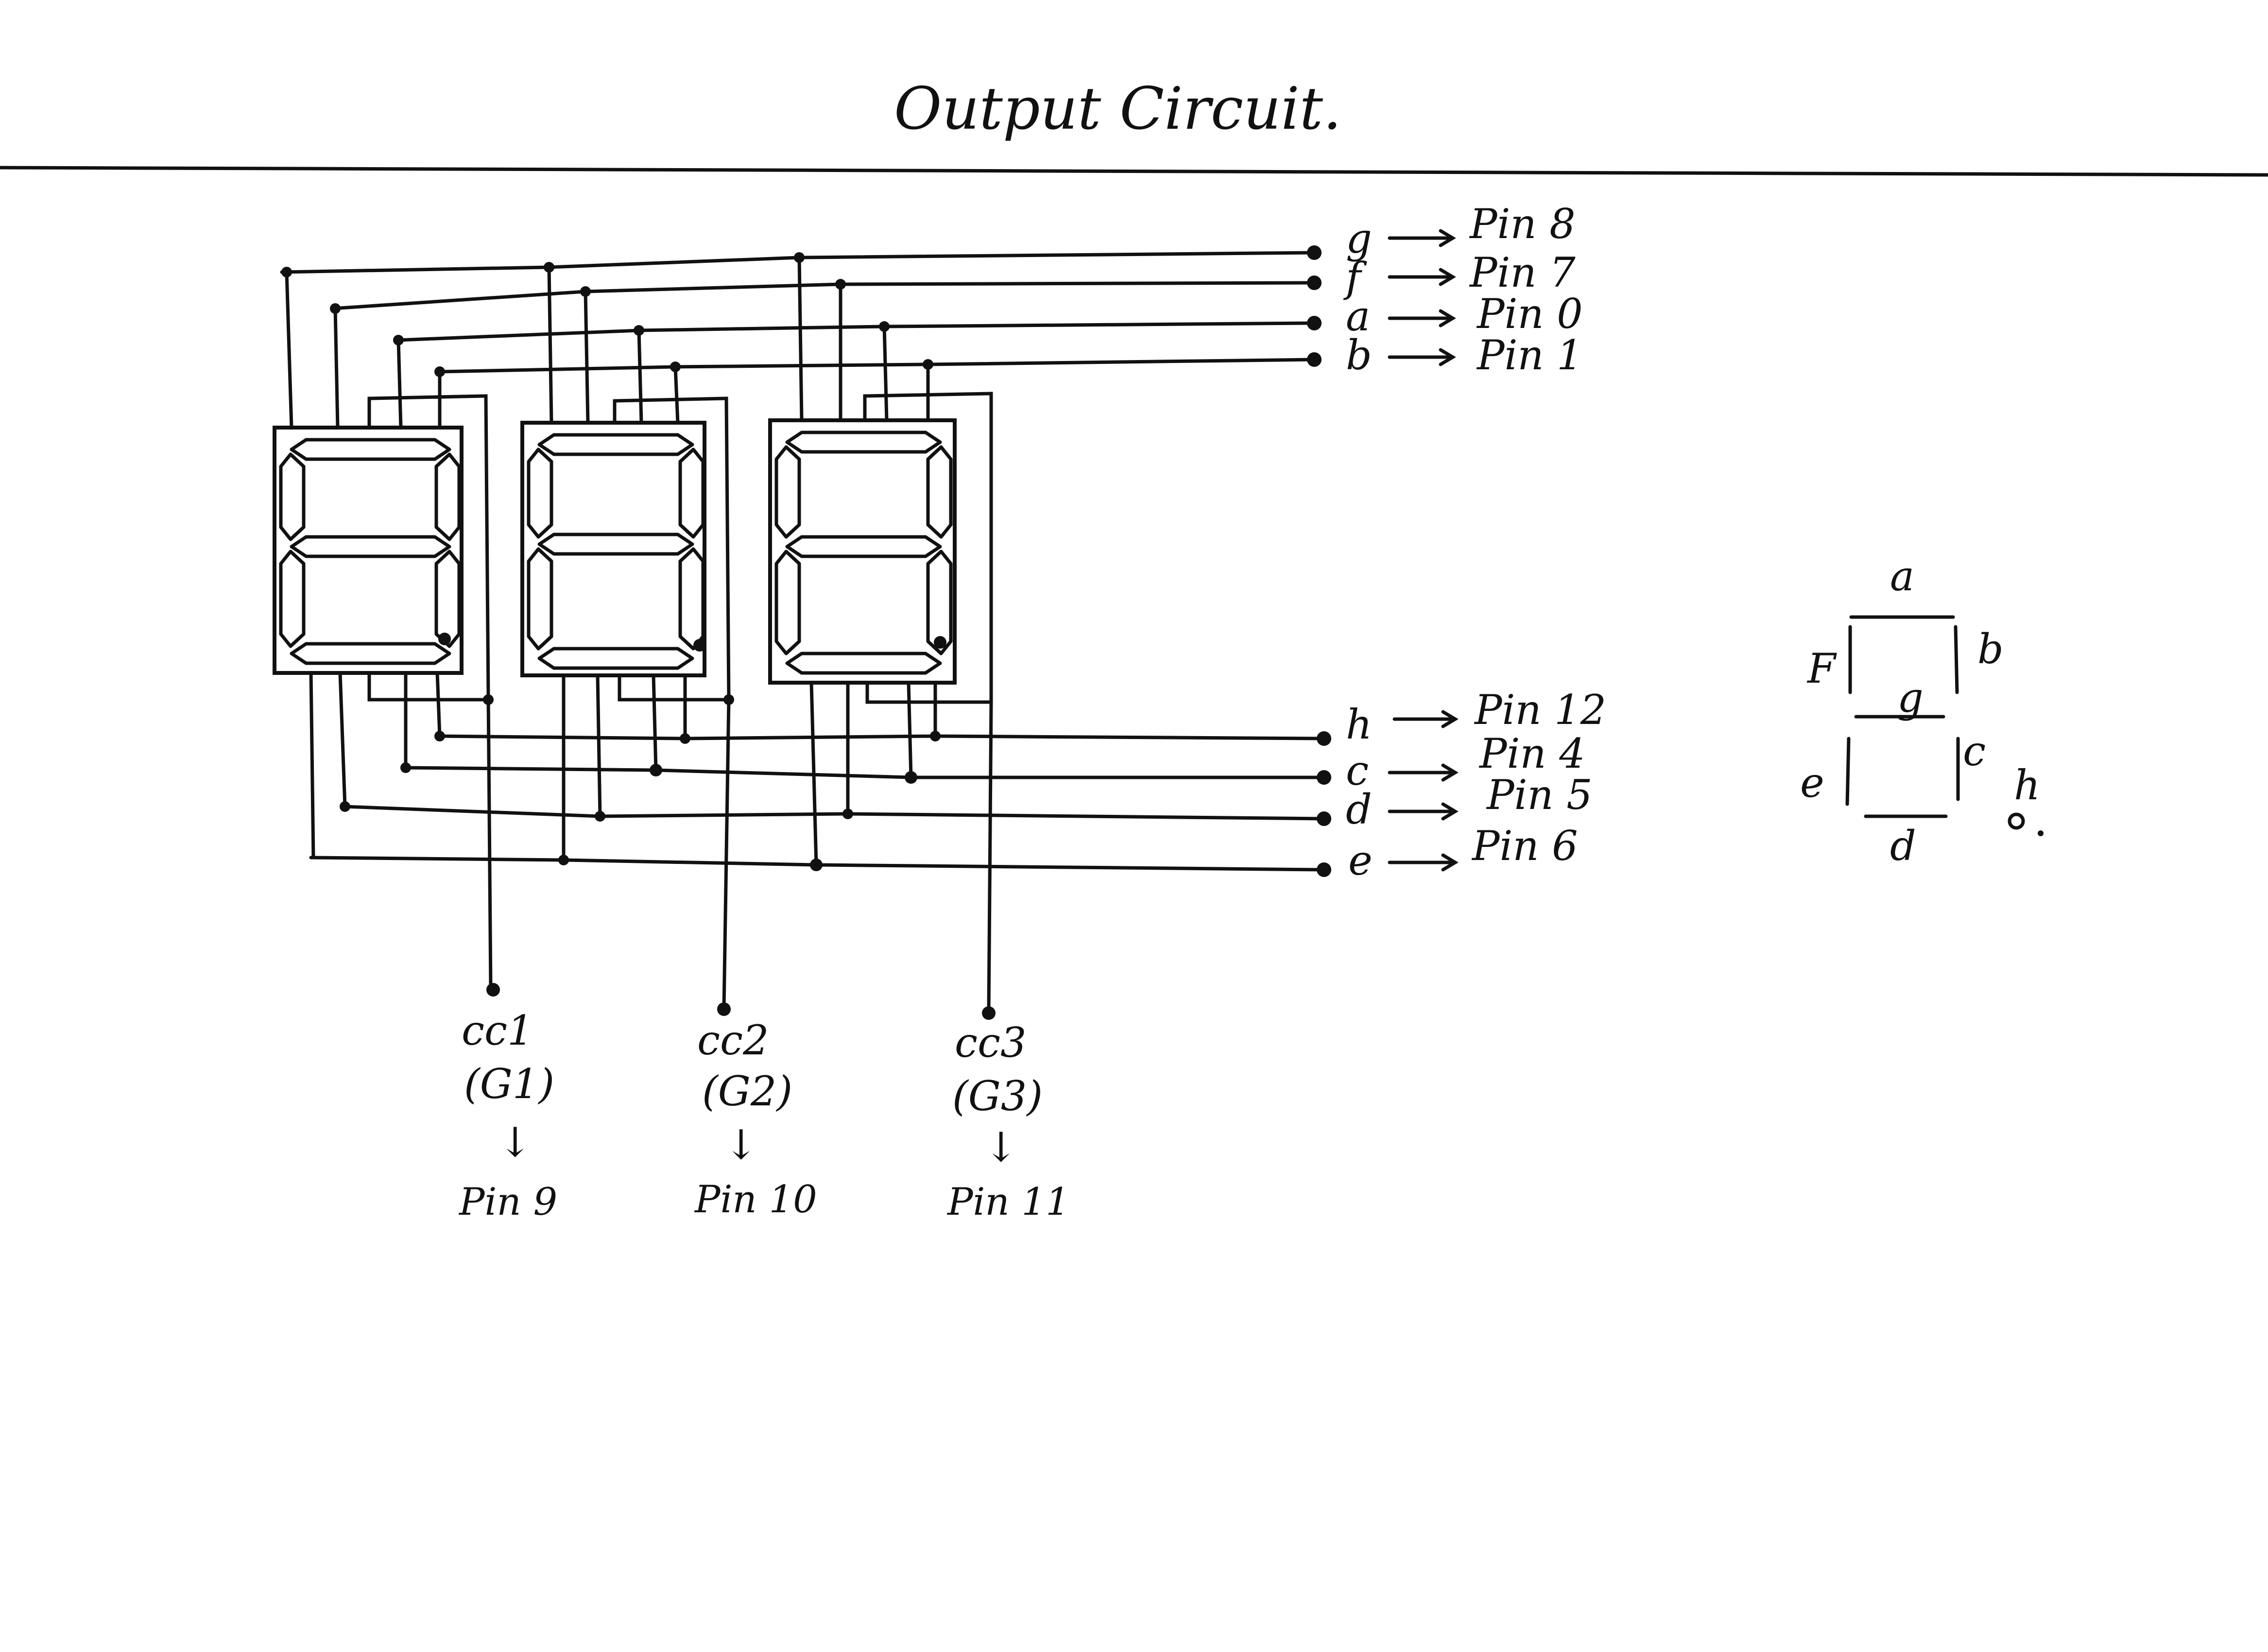 This screenshot has width=2268, height=1652. What do you see at coordinates (1522, 224) in the screenshot?
I see `label-pin-8: Pin 8` at bounding box center [1522, 224].